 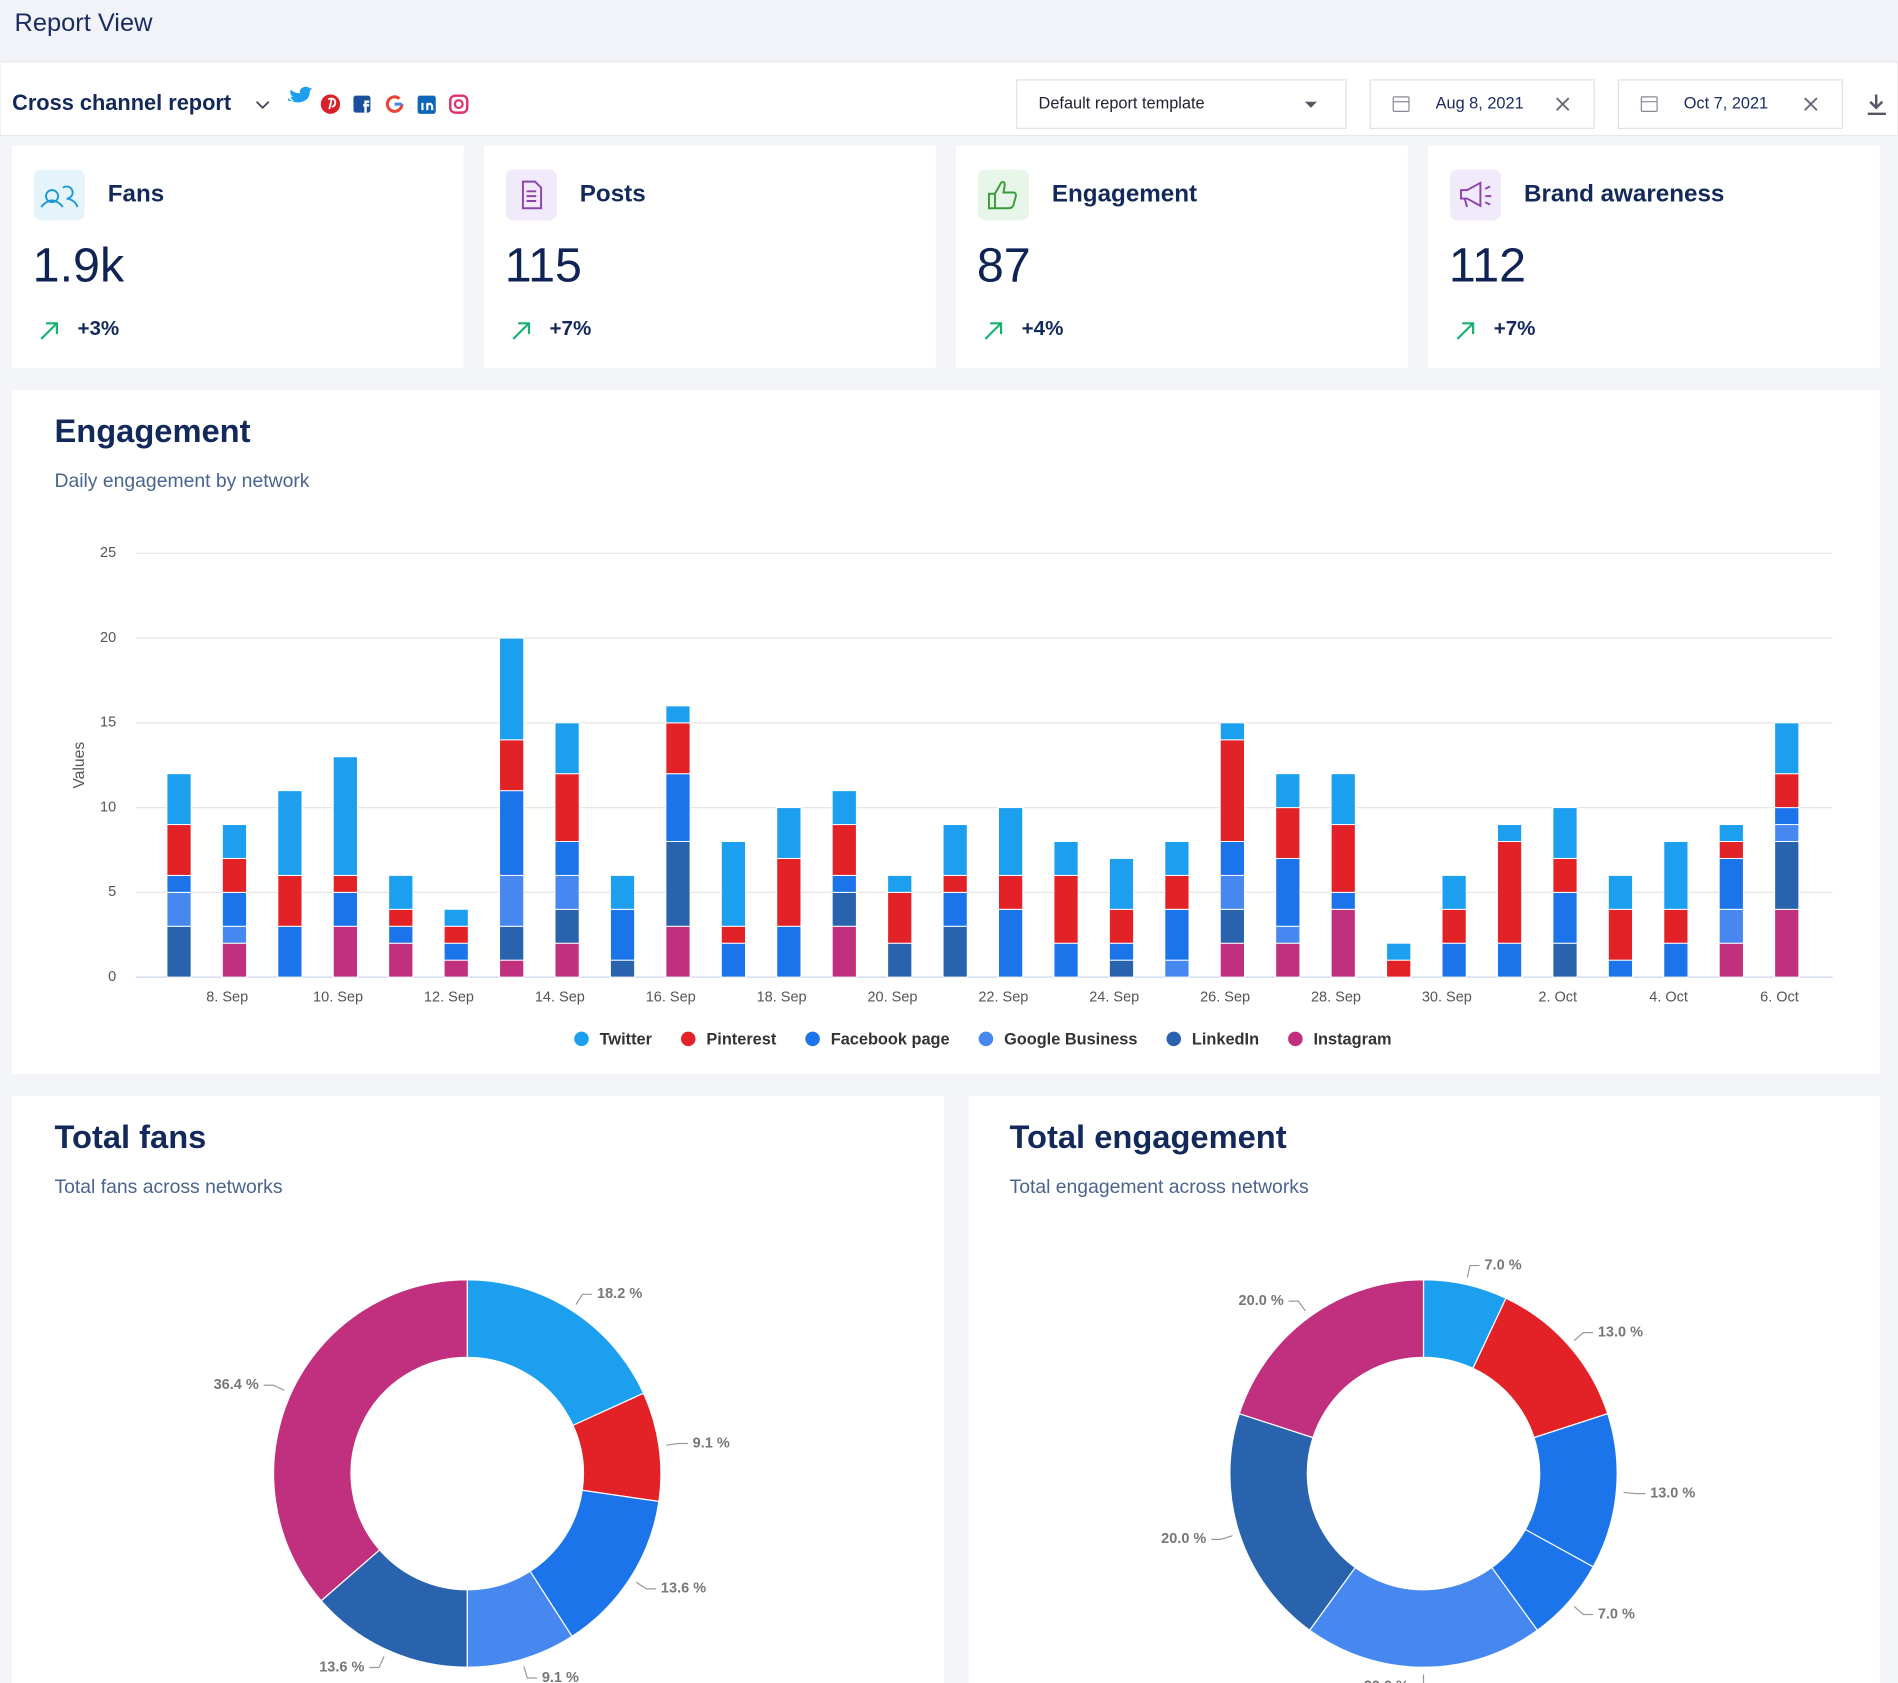 I want to click on template-dropdown, so click(x=1181, y=104).